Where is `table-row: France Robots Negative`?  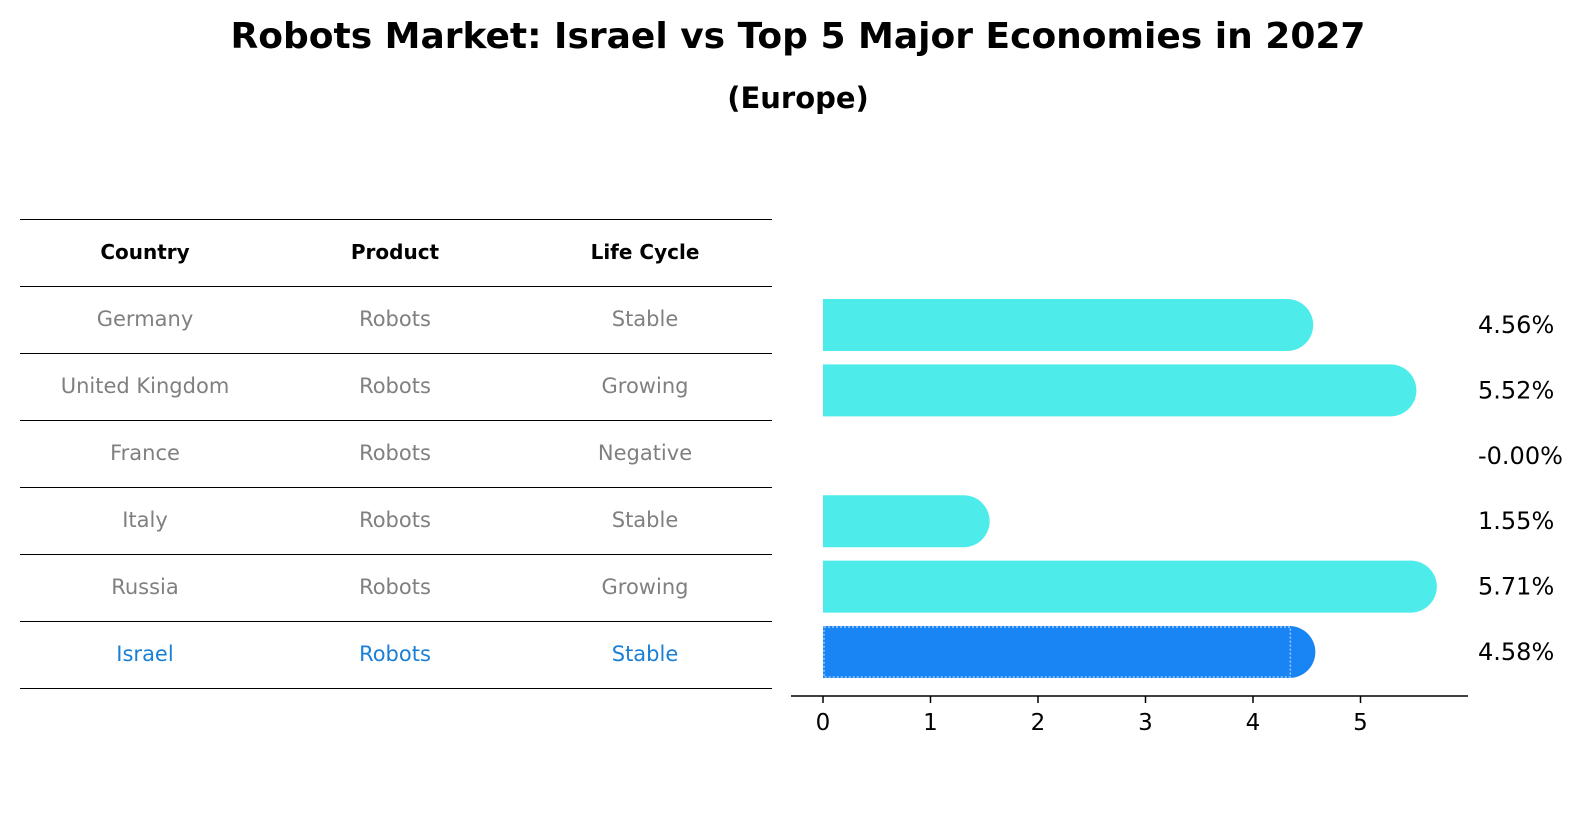 table-row: France Robots Negative is located at coordinates (396, 453).